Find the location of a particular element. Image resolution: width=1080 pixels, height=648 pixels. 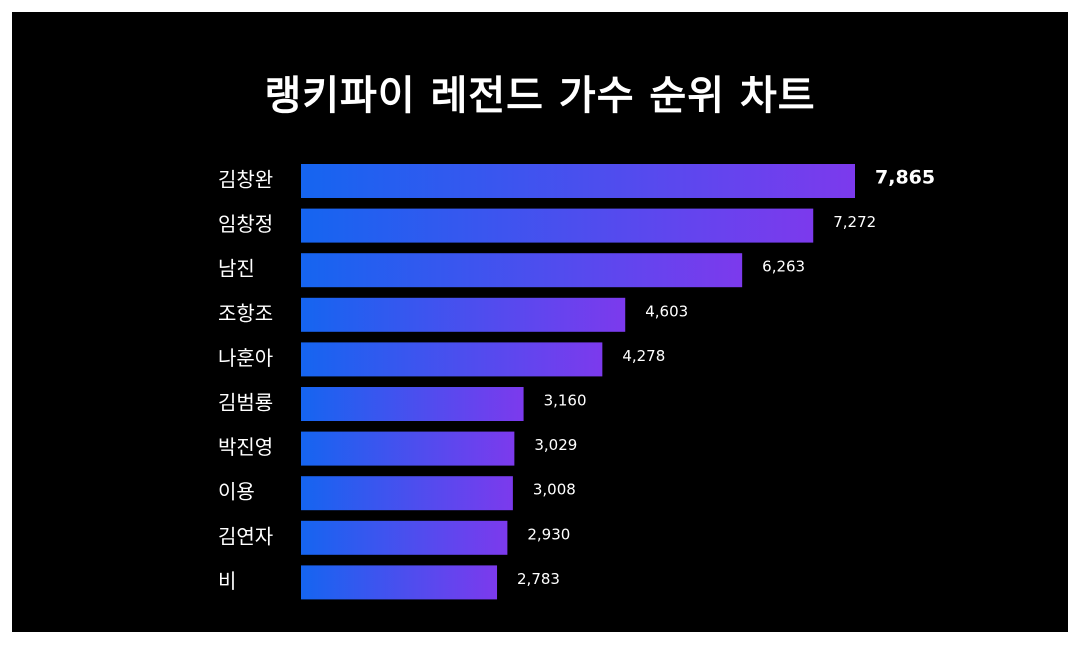

value-label: 3,160 is located at coordinates (565, 401).